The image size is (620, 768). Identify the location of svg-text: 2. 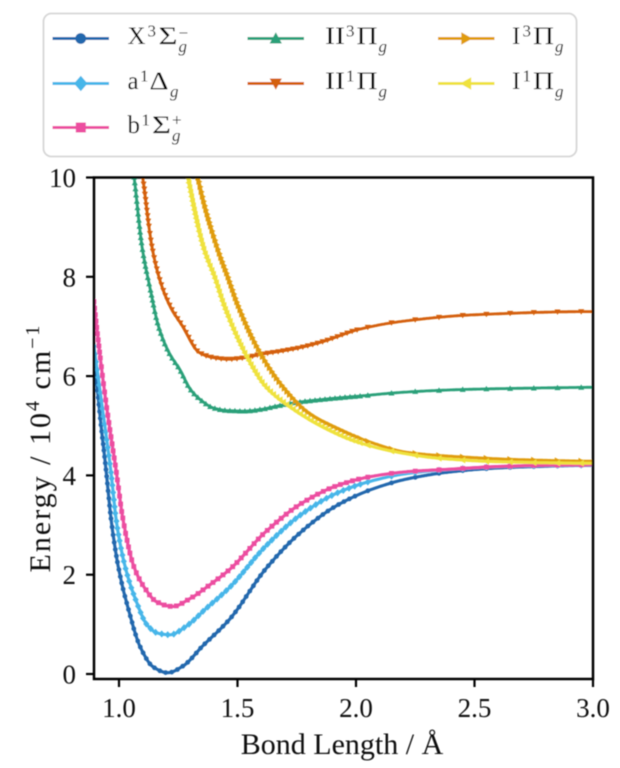
(70, 575).